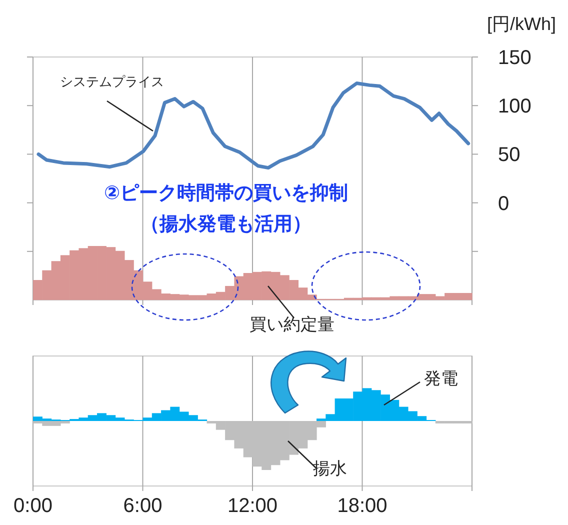 This screenshot has width=568, height=525. I want to click on series-label: 買い約定量, so click(292, 324).